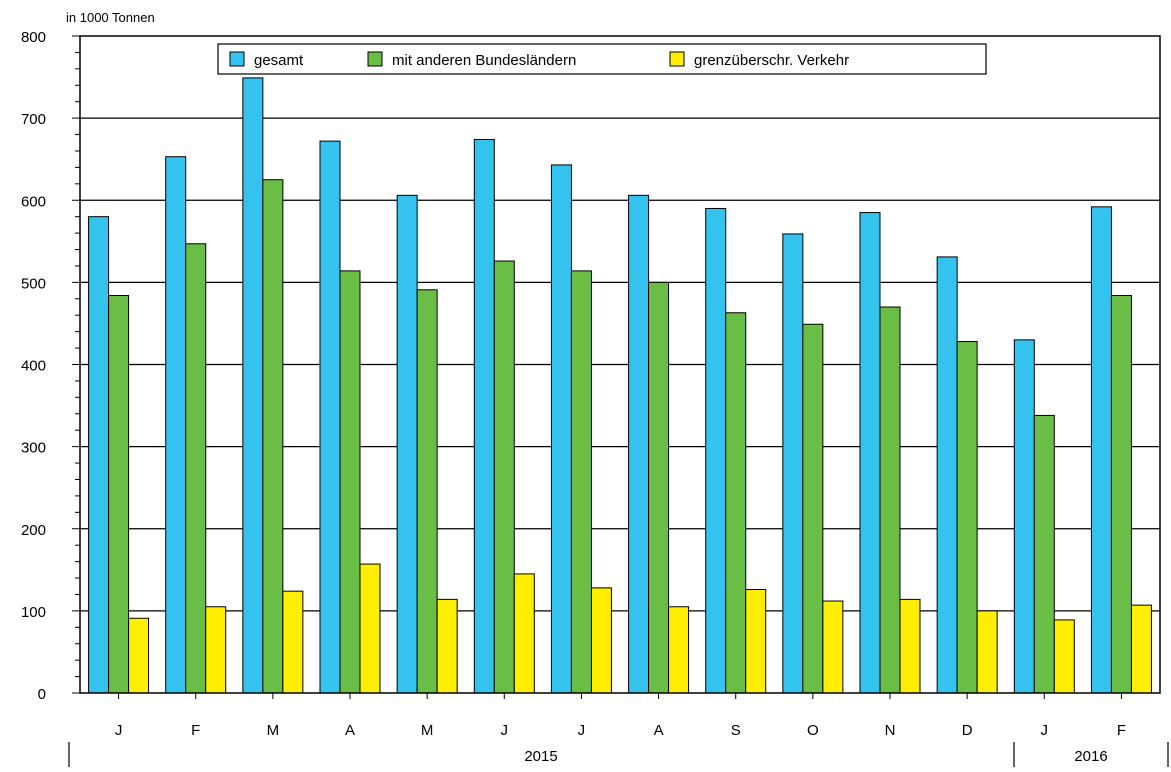  Describe the element at coordinates (33, 530) in the screenshot. I see `y-tick-label: 200` at that location.